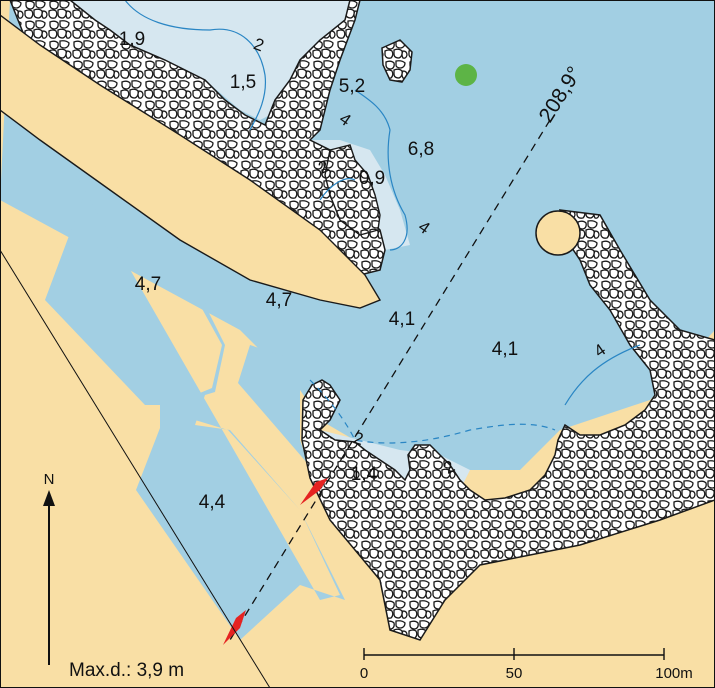  I want to click on scale-label-100: 100m, so click(674, 673).